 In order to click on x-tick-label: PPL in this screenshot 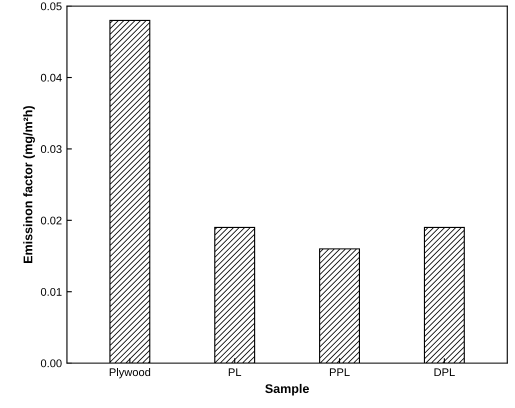, I will do `click(340, 372)`.